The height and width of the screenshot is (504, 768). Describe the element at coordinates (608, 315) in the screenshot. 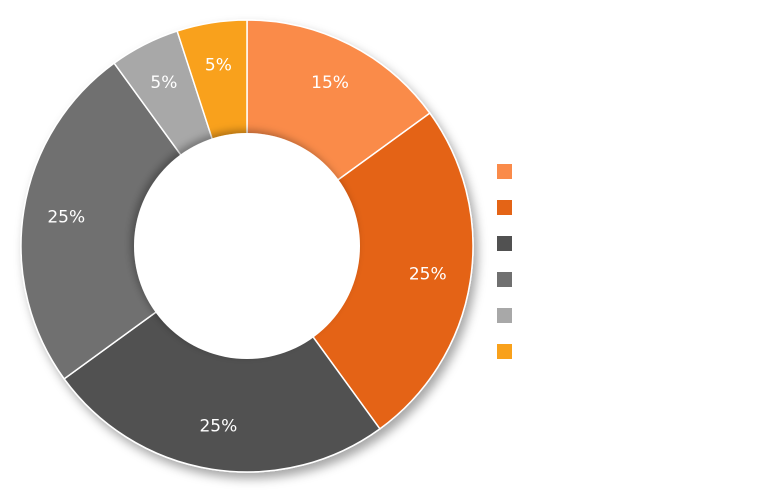

I see `legend-item: Airdrop: 5%` at that location.